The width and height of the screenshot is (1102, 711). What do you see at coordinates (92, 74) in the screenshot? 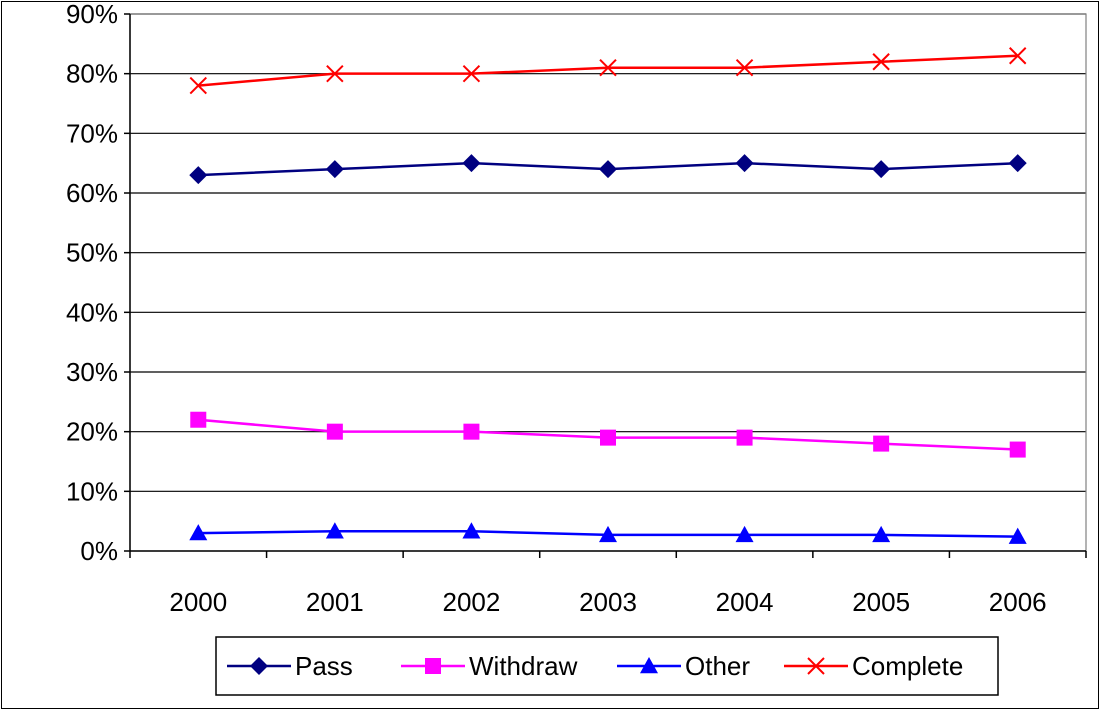
I see `y-tick-label: 80%` at bounding box center [92, 74].